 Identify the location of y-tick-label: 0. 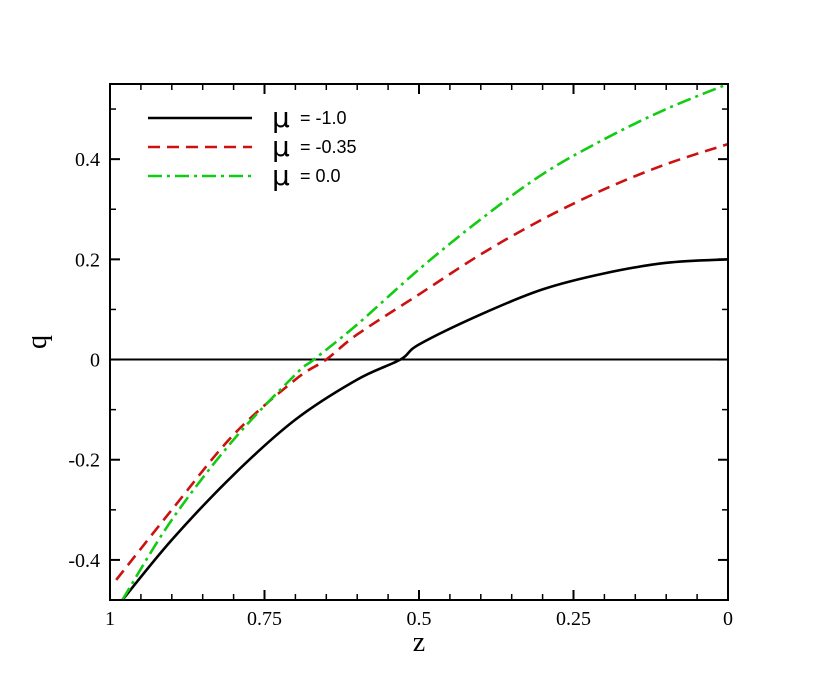
(95, 361).